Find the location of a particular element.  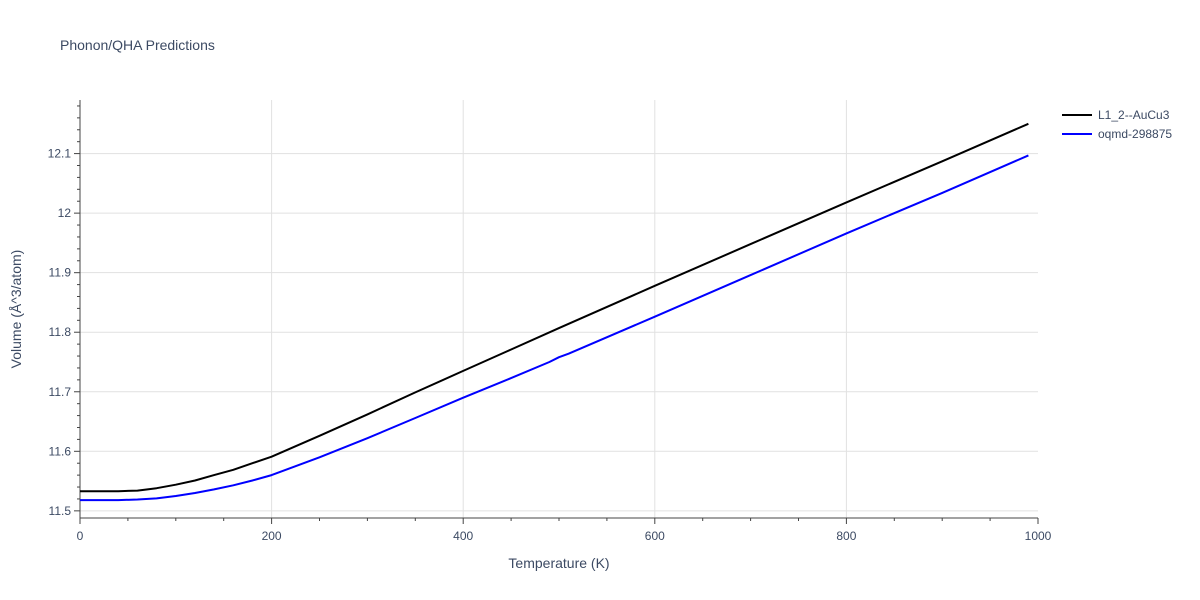

legend-label: oqmd-298875 is located at coordinates (1135, 134).